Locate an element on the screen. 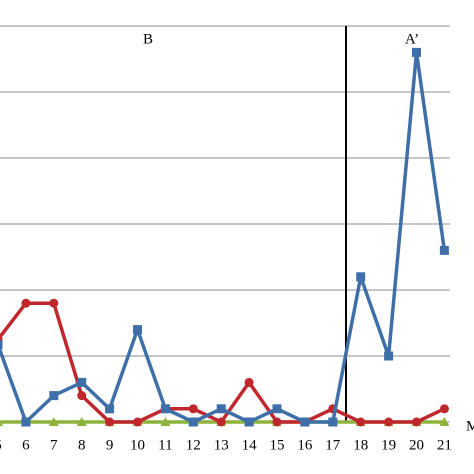 The image size is (474, 474). x-tick-label: 11 is located at coordinates (165, 445).